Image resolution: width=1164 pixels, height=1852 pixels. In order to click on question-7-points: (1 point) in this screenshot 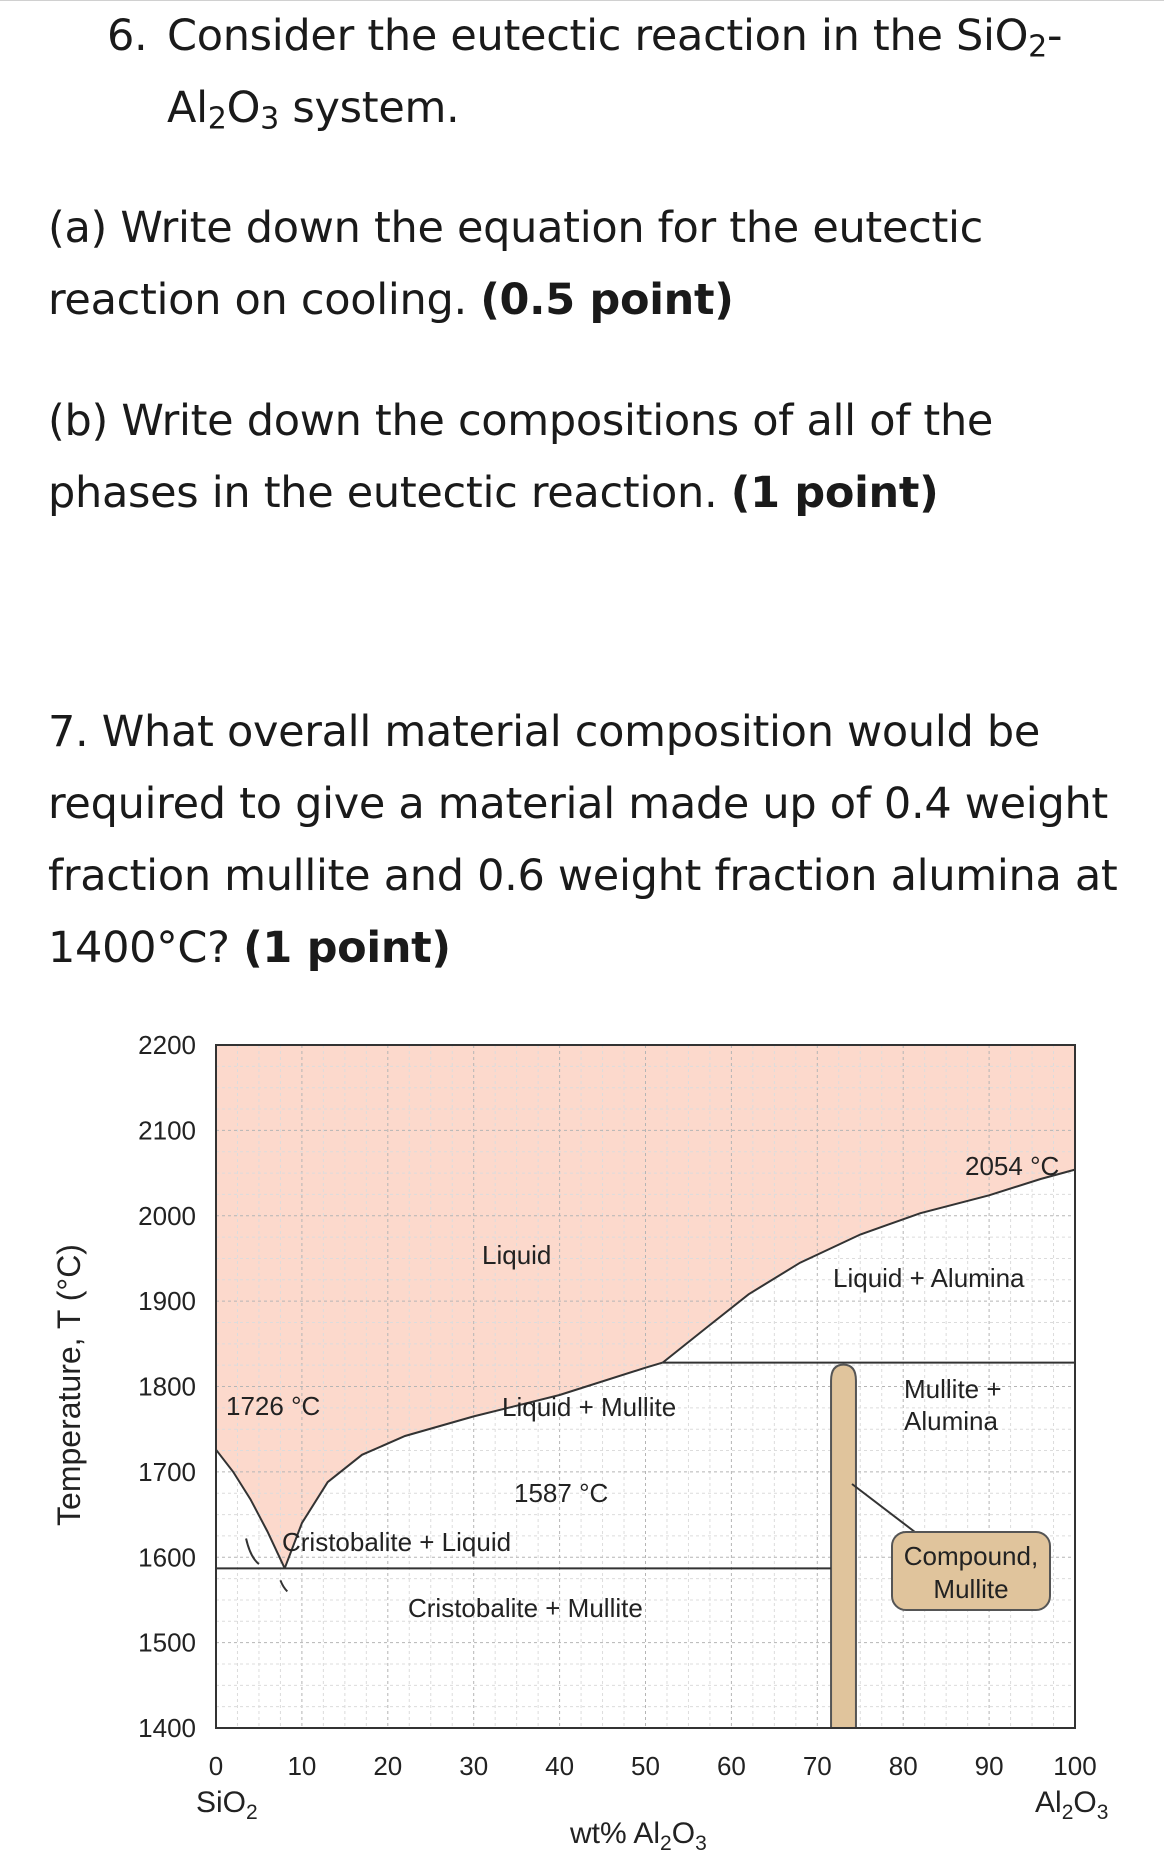, I will do `click(347, 948)`.